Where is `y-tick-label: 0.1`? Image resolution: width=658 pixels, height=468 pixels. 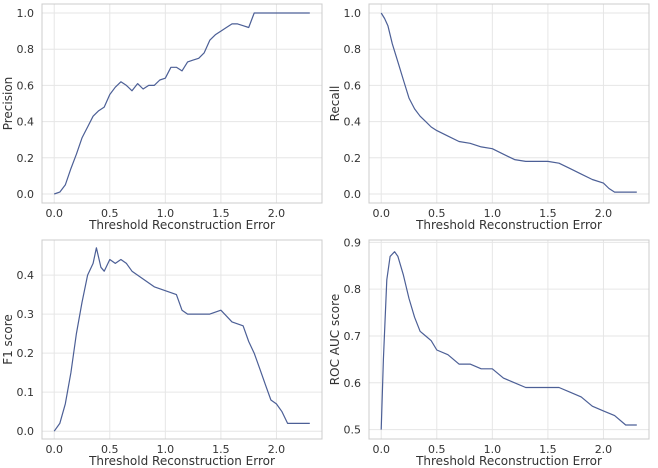
y-tick-label: 0.1 is located at coordinates (26, 392).